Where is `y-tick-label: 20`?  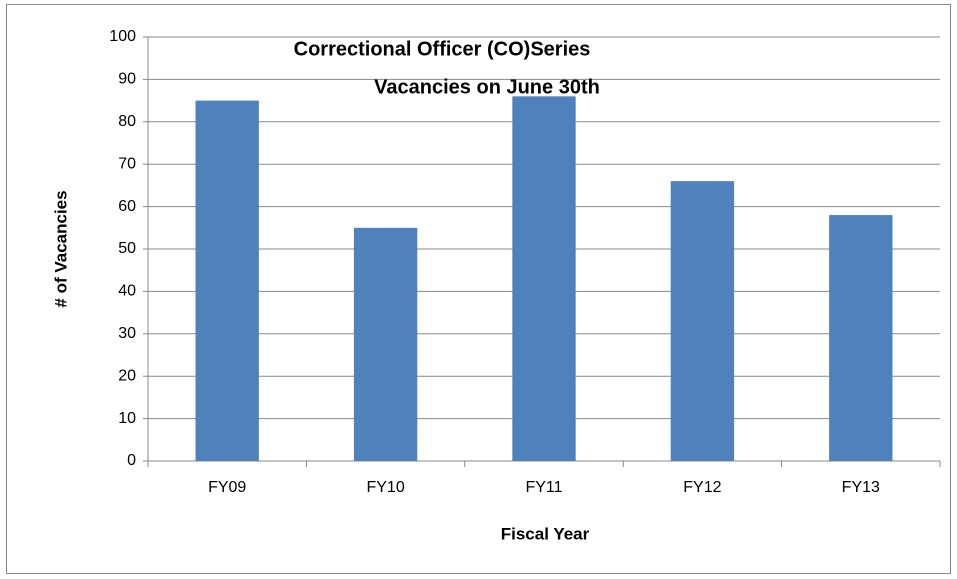 y-tick-label: 20 is located at coordinates (127, 375).